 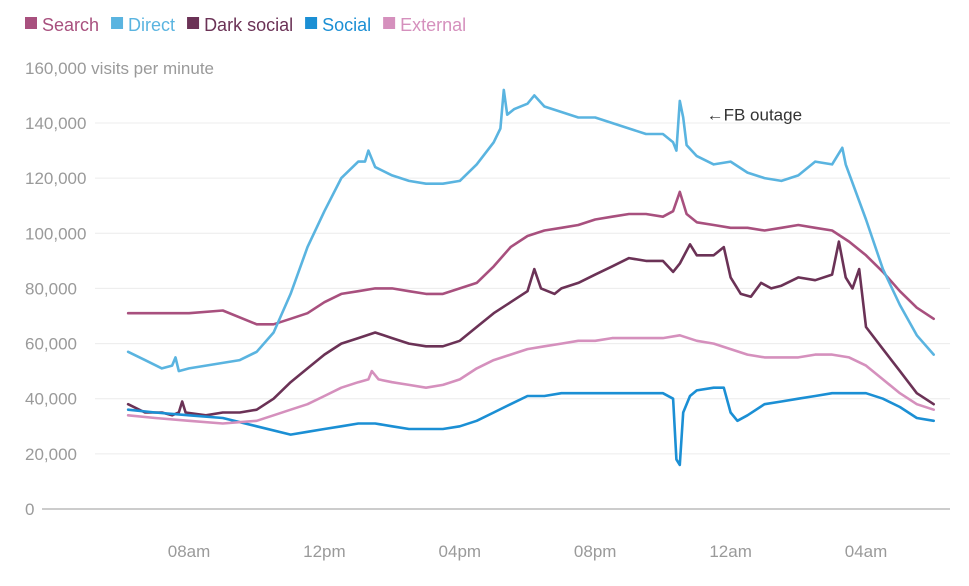 What do you see at coordinates (51, 344) in the screenshot?
I see `y-tick-label: 60,000` at bounding box center [51, 344].